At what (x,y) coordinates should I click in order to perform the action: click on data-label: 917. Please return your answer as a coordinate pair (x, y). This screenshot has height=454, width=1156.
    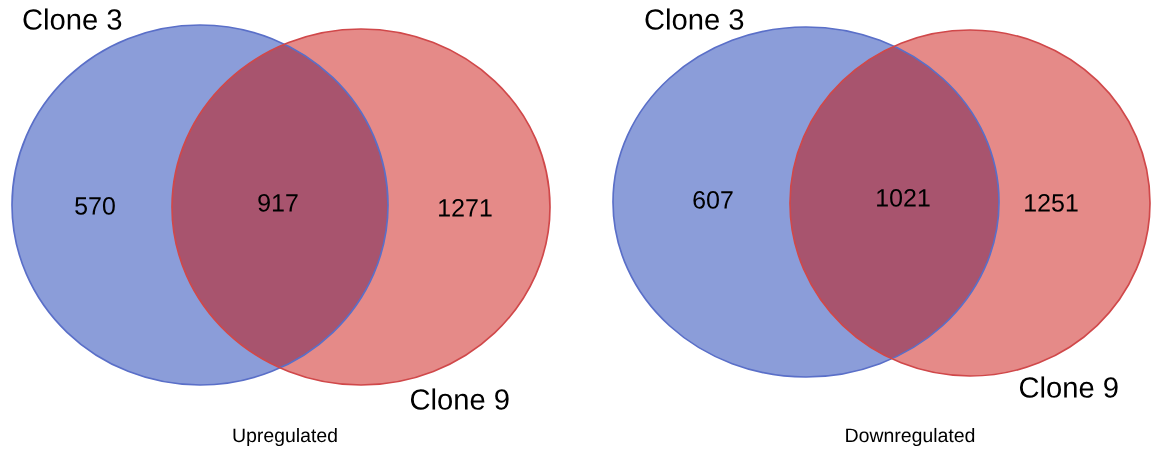
    Looking at the image, I should click on (278, 203).